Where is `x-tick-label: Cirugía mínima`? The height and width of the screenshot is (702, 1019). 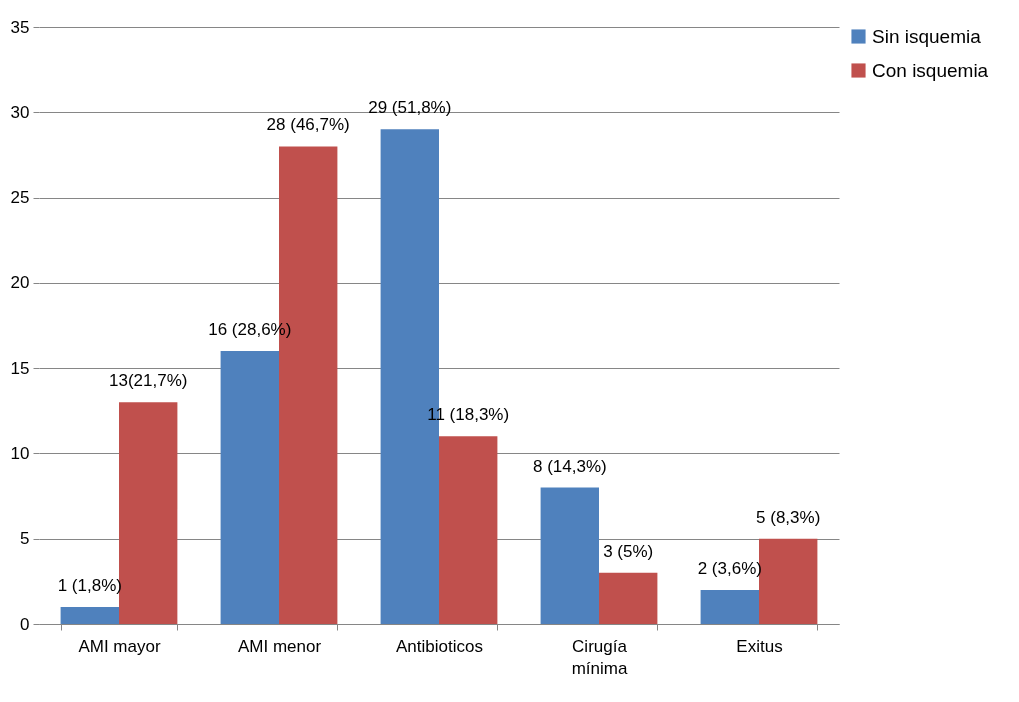
x-tick-label: Cirugía mínima is located at coordinates (599, 657).